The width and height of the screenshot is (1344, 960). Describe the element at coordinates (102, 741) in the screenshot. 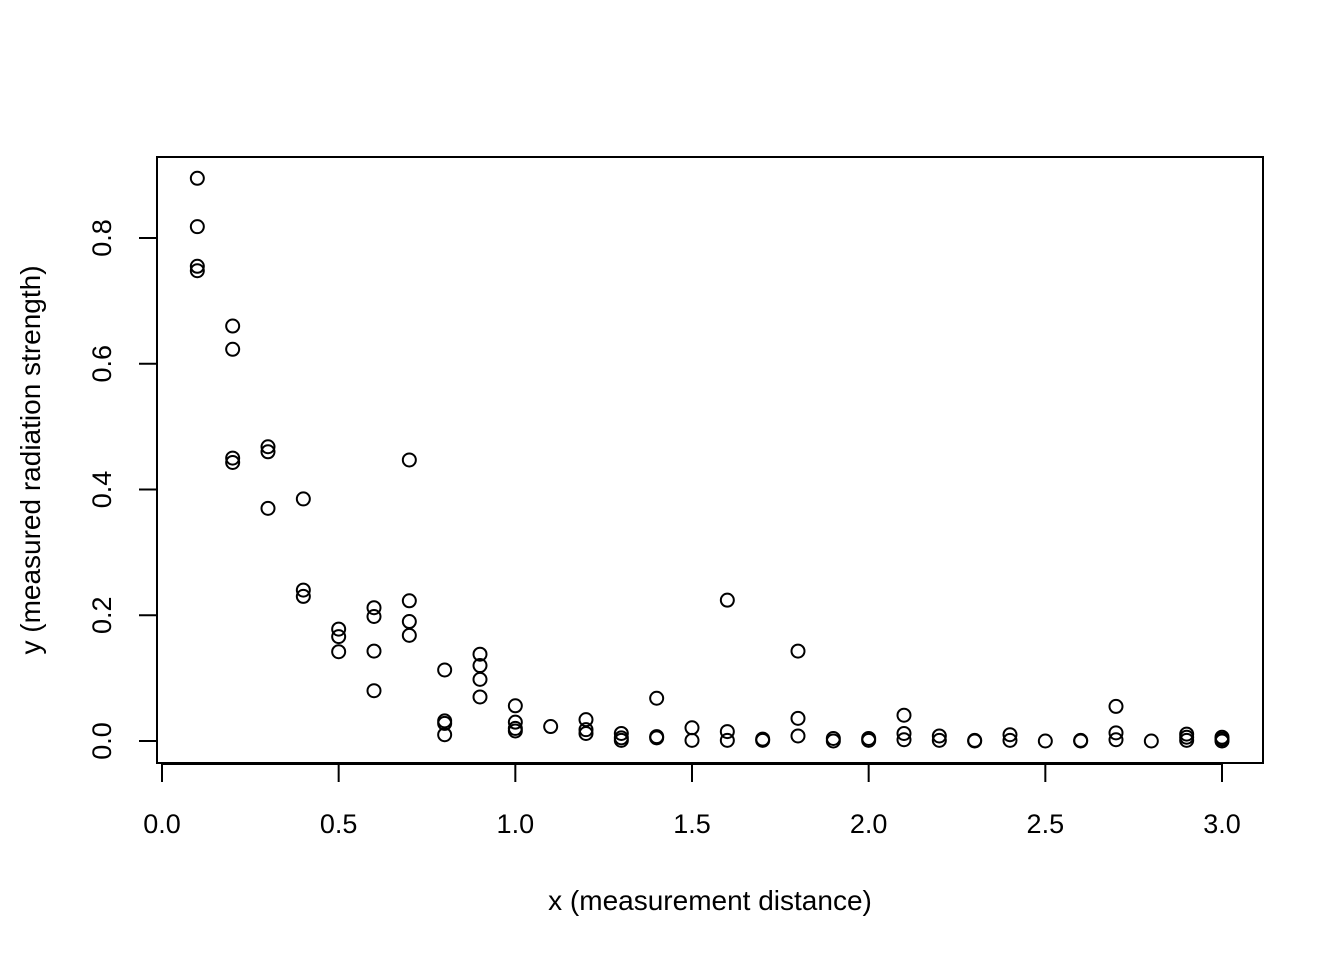

I see `y-tick-label: 0.0` at that location.